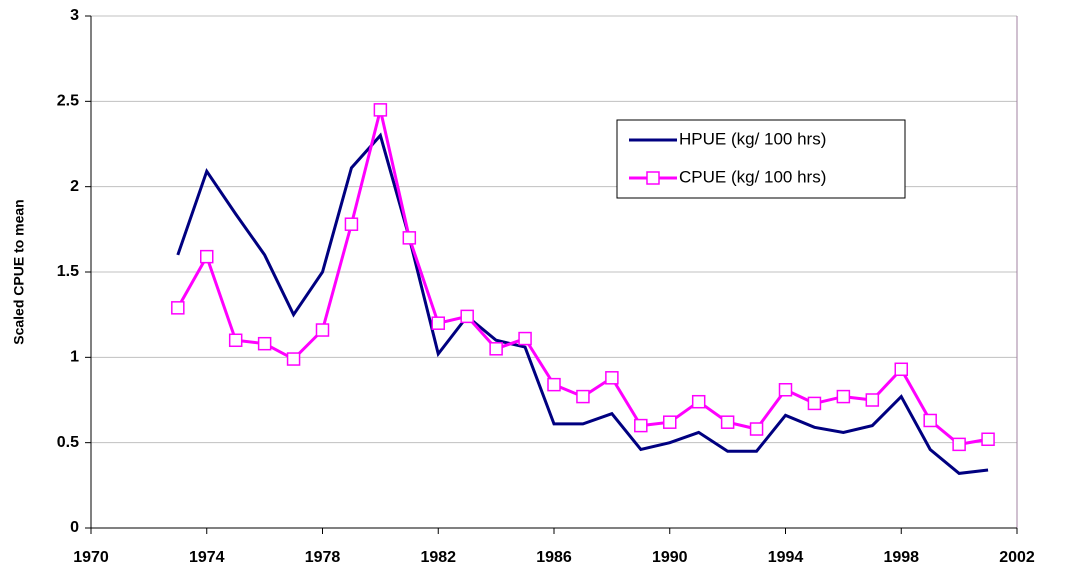 This screenshot has width=1070, height=577. What do you see at coordinates (74, 15) in the screenshot?
I see `y-tick-label: 3` at bounding box center [74, 15].